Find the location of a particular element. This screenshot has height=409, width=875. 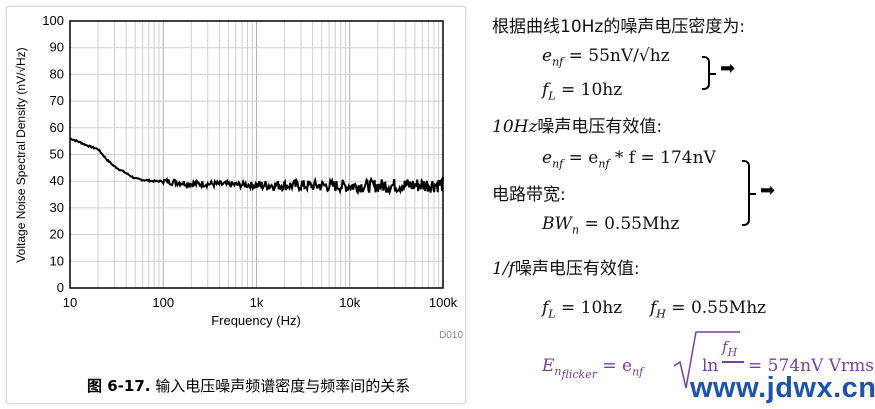

enf-rms-formula: enf = enf * f = 174nV is located at coordinates (629, 159).